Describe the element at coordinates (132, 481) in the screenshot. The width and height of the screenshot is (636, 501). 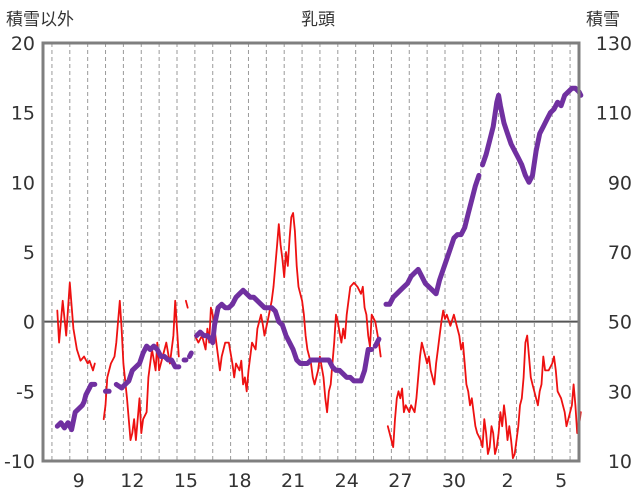
I see `x-tick-label: 12` at that location.